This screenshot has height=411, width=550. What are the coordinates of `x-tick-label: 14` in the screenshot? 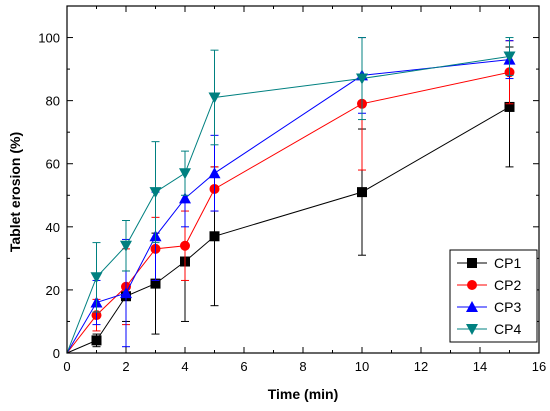 It's located at (480, 366).